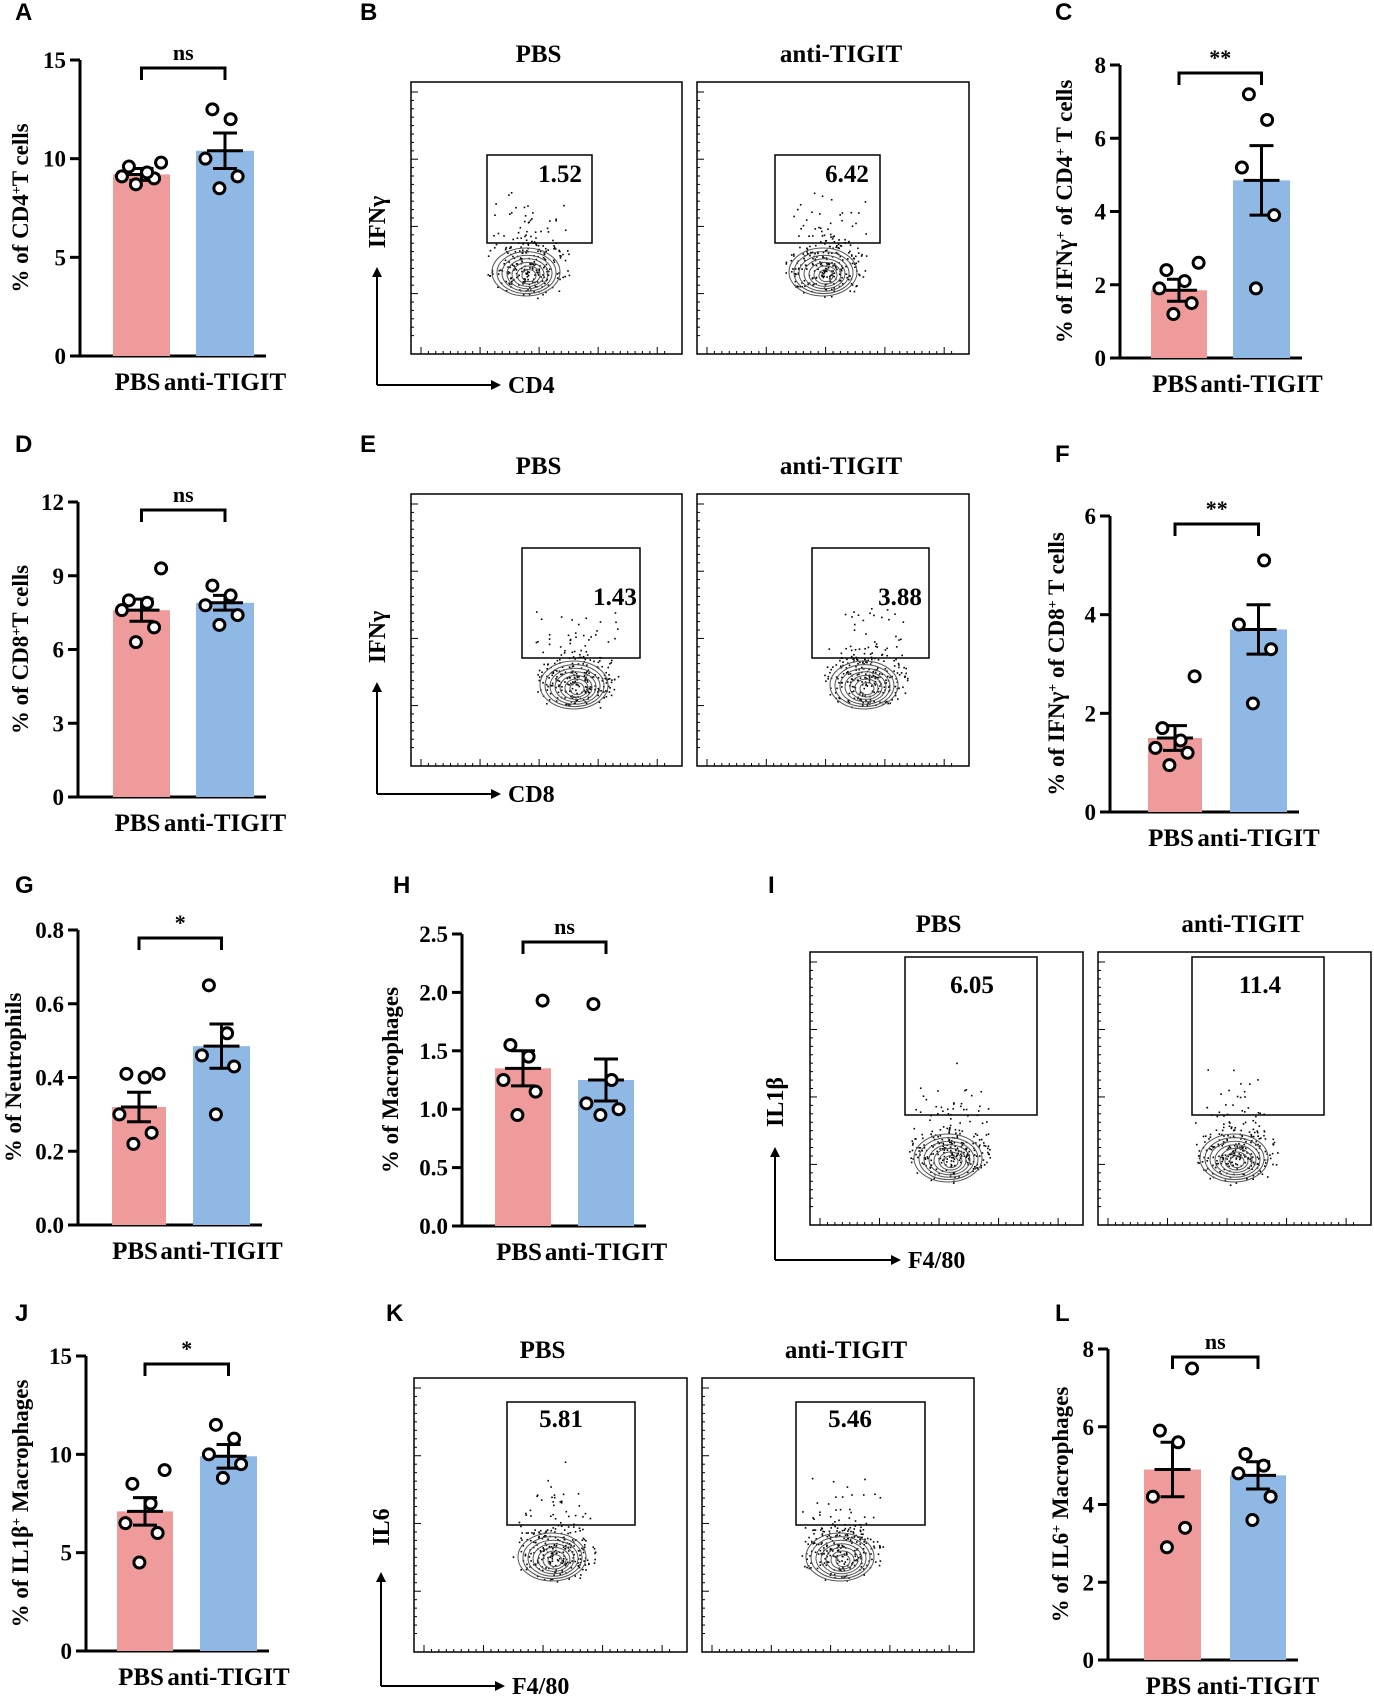  Describe the element at coordinates (13, 1078) in the screenshot. I see `y-axis-label: % of Neutrophils` at that location.